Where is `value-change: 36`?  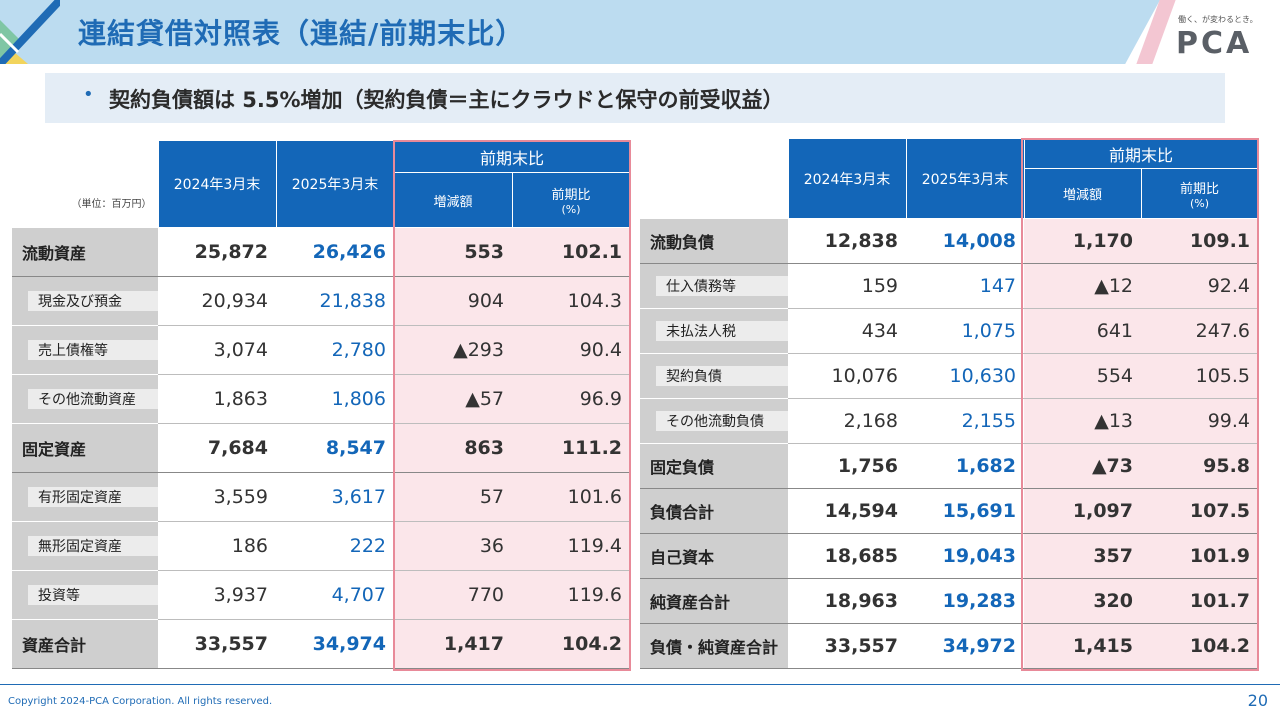 value-change: 36 is located at coordinates (453, 546).